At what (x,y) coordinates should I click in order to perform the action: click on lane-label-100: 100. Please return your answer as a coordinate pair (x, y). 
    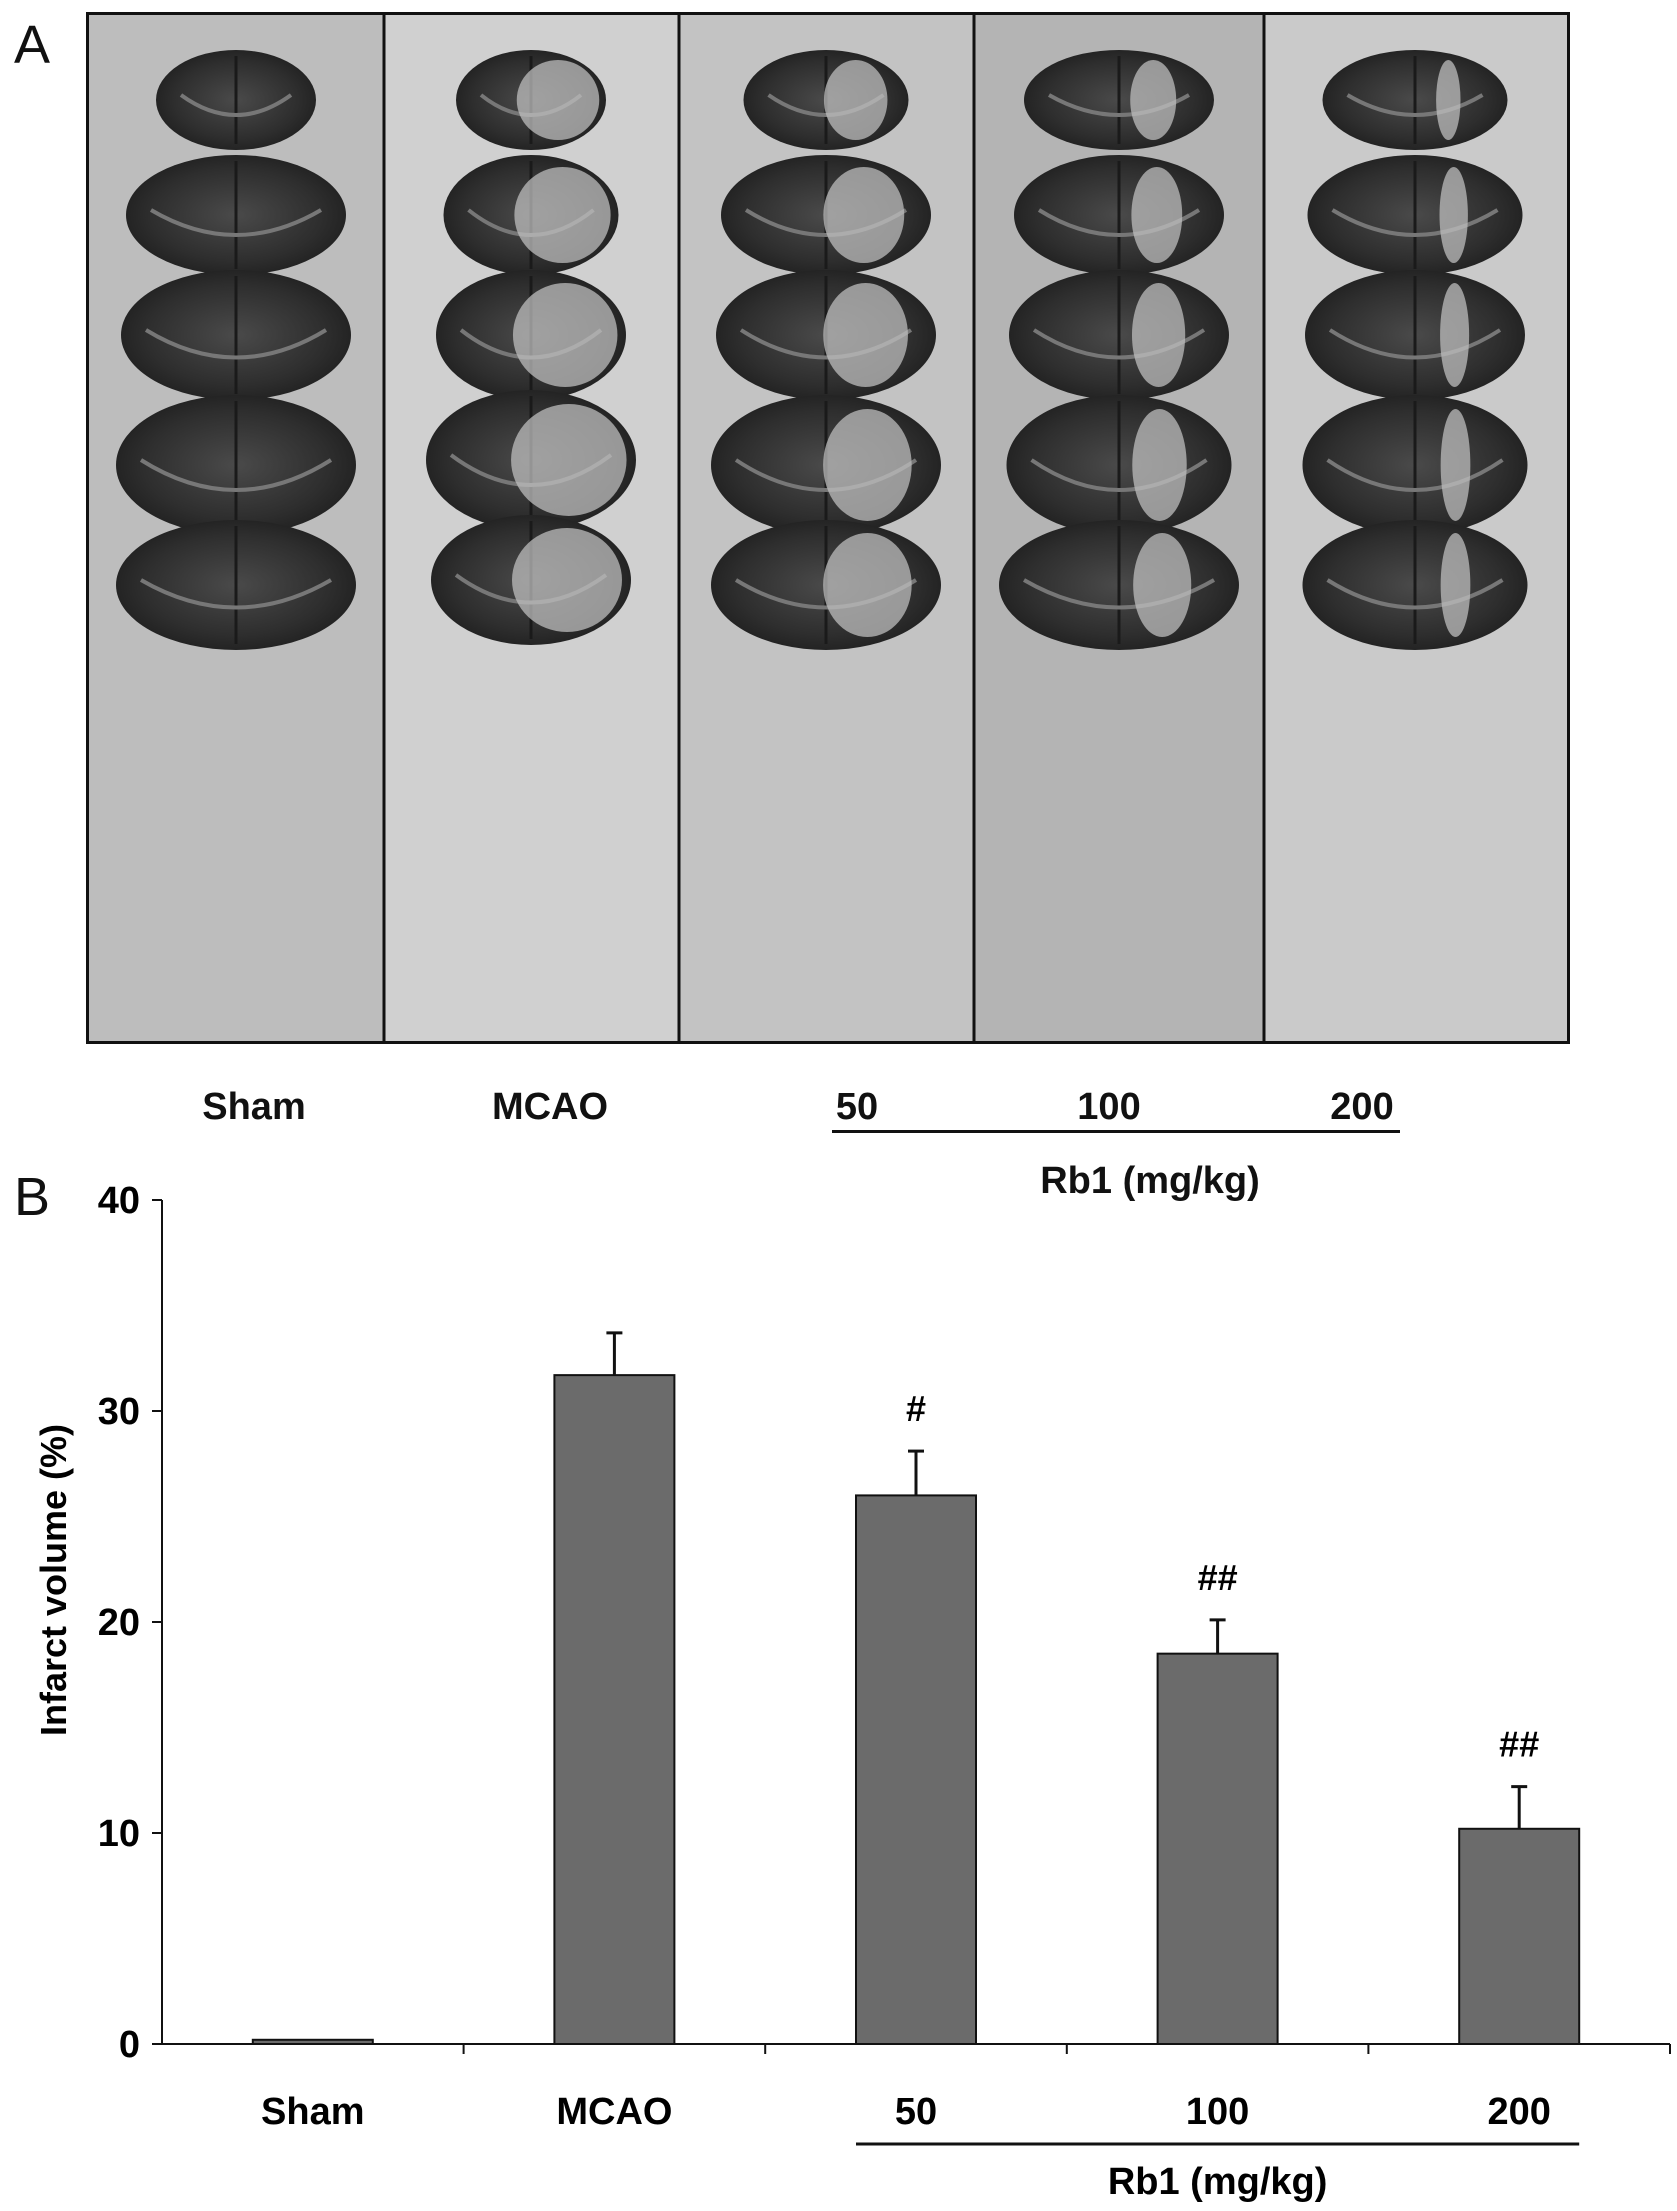
    Looking at the image, I should click on (1109, 1107).